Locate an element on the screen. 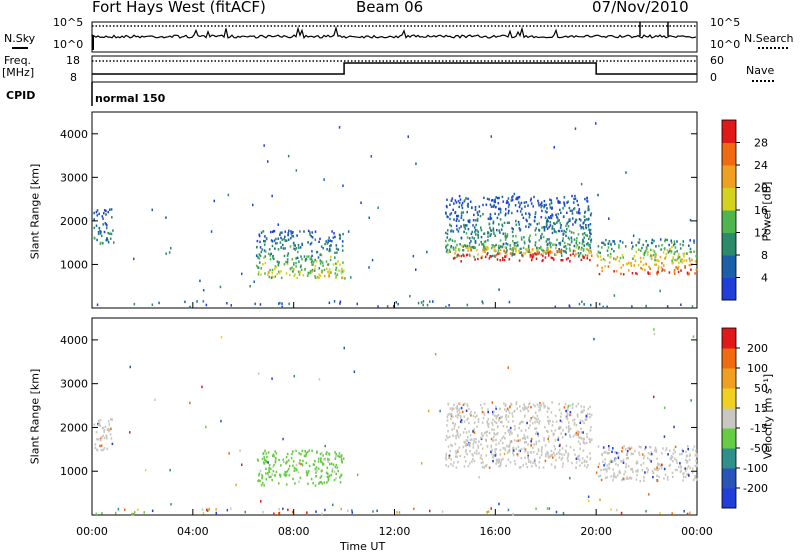 The image size is (800, 554). velocity-colorbar-segment is located at coordinates (729, 378).